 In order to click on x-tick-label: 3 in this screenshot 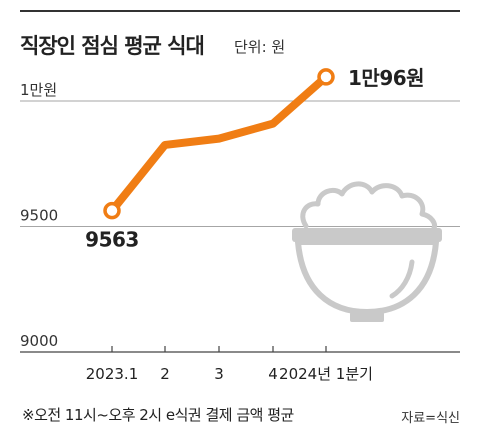, I will do `click(219, 374)`.